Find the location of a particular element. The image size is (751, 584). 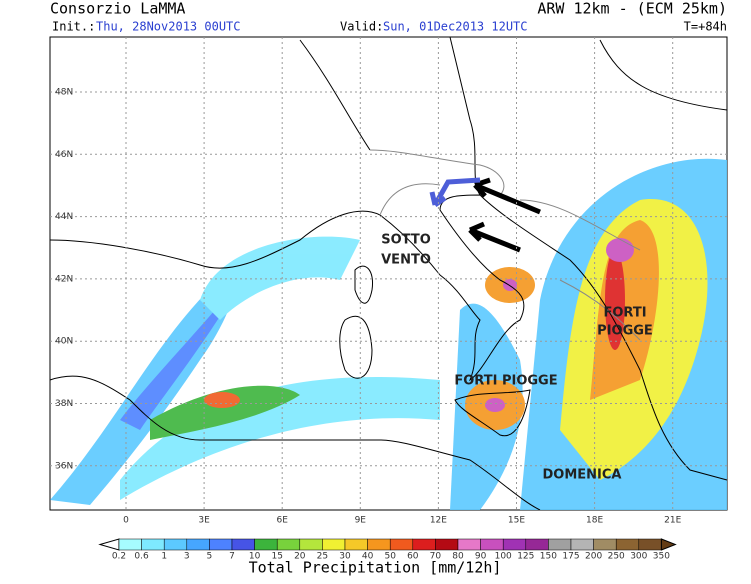

lat-label: 38N is located at coordinates (64, 404).